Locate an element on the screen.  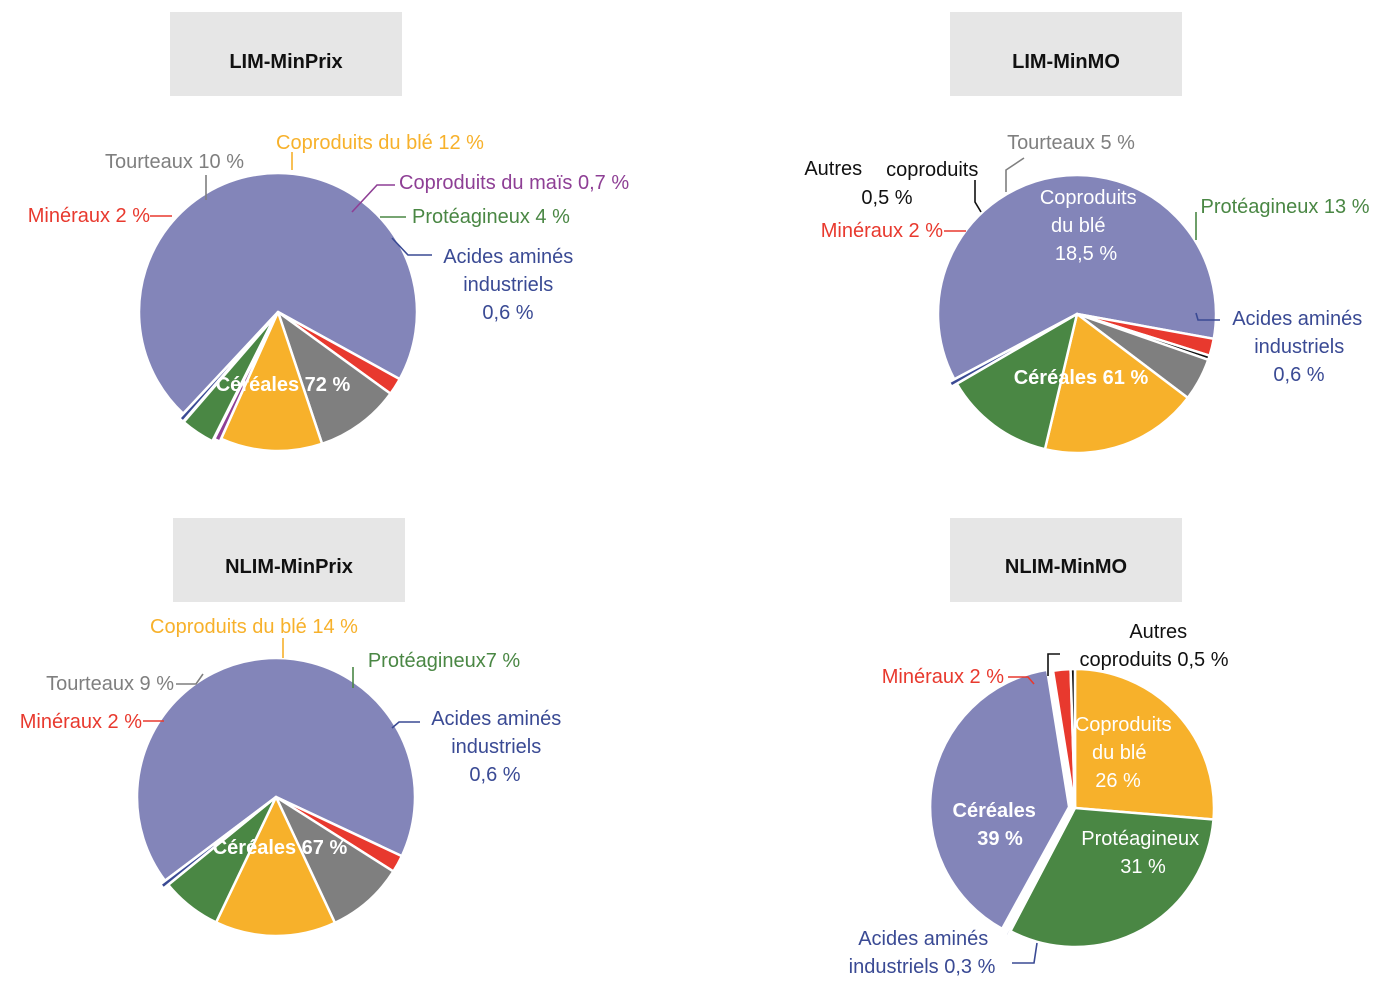
pie-slice-autres-coproduits is located at coordinates (1073, 738).